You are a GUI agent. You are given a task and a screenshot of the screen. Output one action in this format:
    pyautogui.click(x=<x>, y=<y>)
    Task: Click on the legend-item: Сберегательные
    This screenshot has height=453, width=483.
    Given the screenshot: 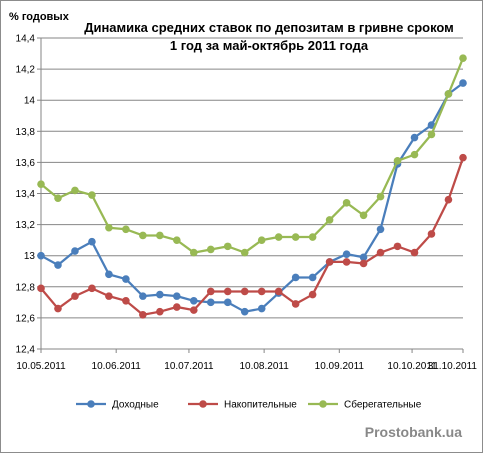 What is the action you would take?
    pyautogui.click(x=365, y=405)
    